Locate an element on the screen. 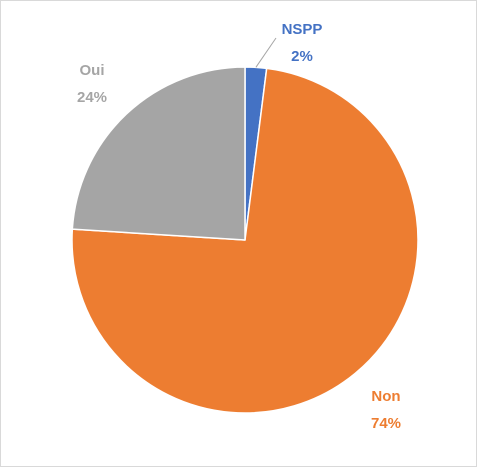 This screenshot has height=467, width=477. label-non-name: Non is located at coordinates (385, 396).